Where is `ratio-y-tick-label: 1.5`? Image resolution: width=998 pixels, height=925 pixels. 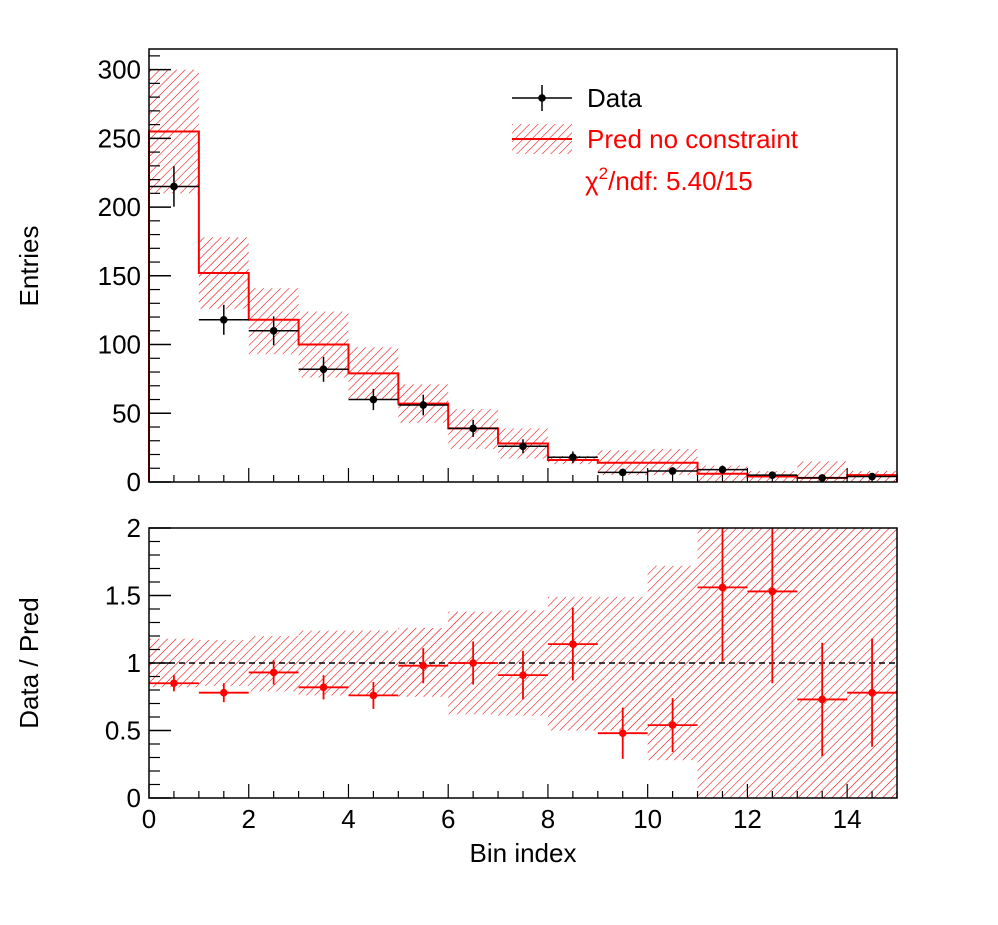
ratio-y-tick-label: 1.5 is located at coordinates (123, 596).